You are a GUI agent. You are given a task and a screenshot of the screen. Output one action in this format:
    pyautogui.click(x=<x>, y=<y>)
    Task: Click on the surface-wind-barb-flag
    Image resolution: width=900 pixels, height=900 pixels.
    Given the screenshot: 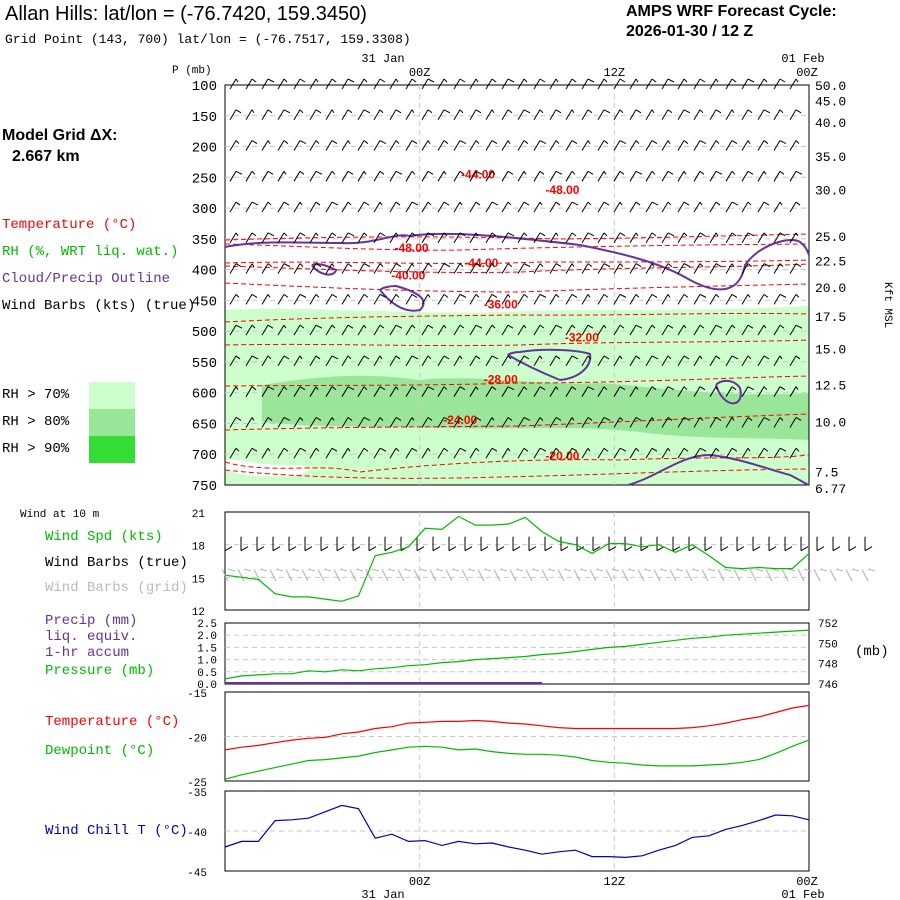 What is the action you would take?
    pyautogui.click(x=724, y=549)
    